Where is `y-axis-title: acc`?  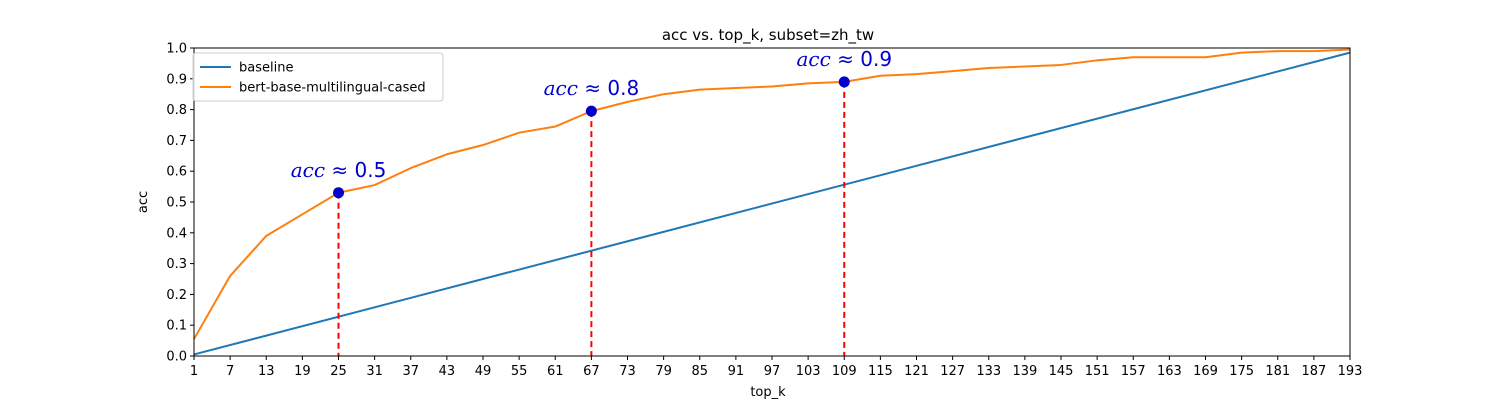 y-axis-title: acc is located at coordinates (143, 202).